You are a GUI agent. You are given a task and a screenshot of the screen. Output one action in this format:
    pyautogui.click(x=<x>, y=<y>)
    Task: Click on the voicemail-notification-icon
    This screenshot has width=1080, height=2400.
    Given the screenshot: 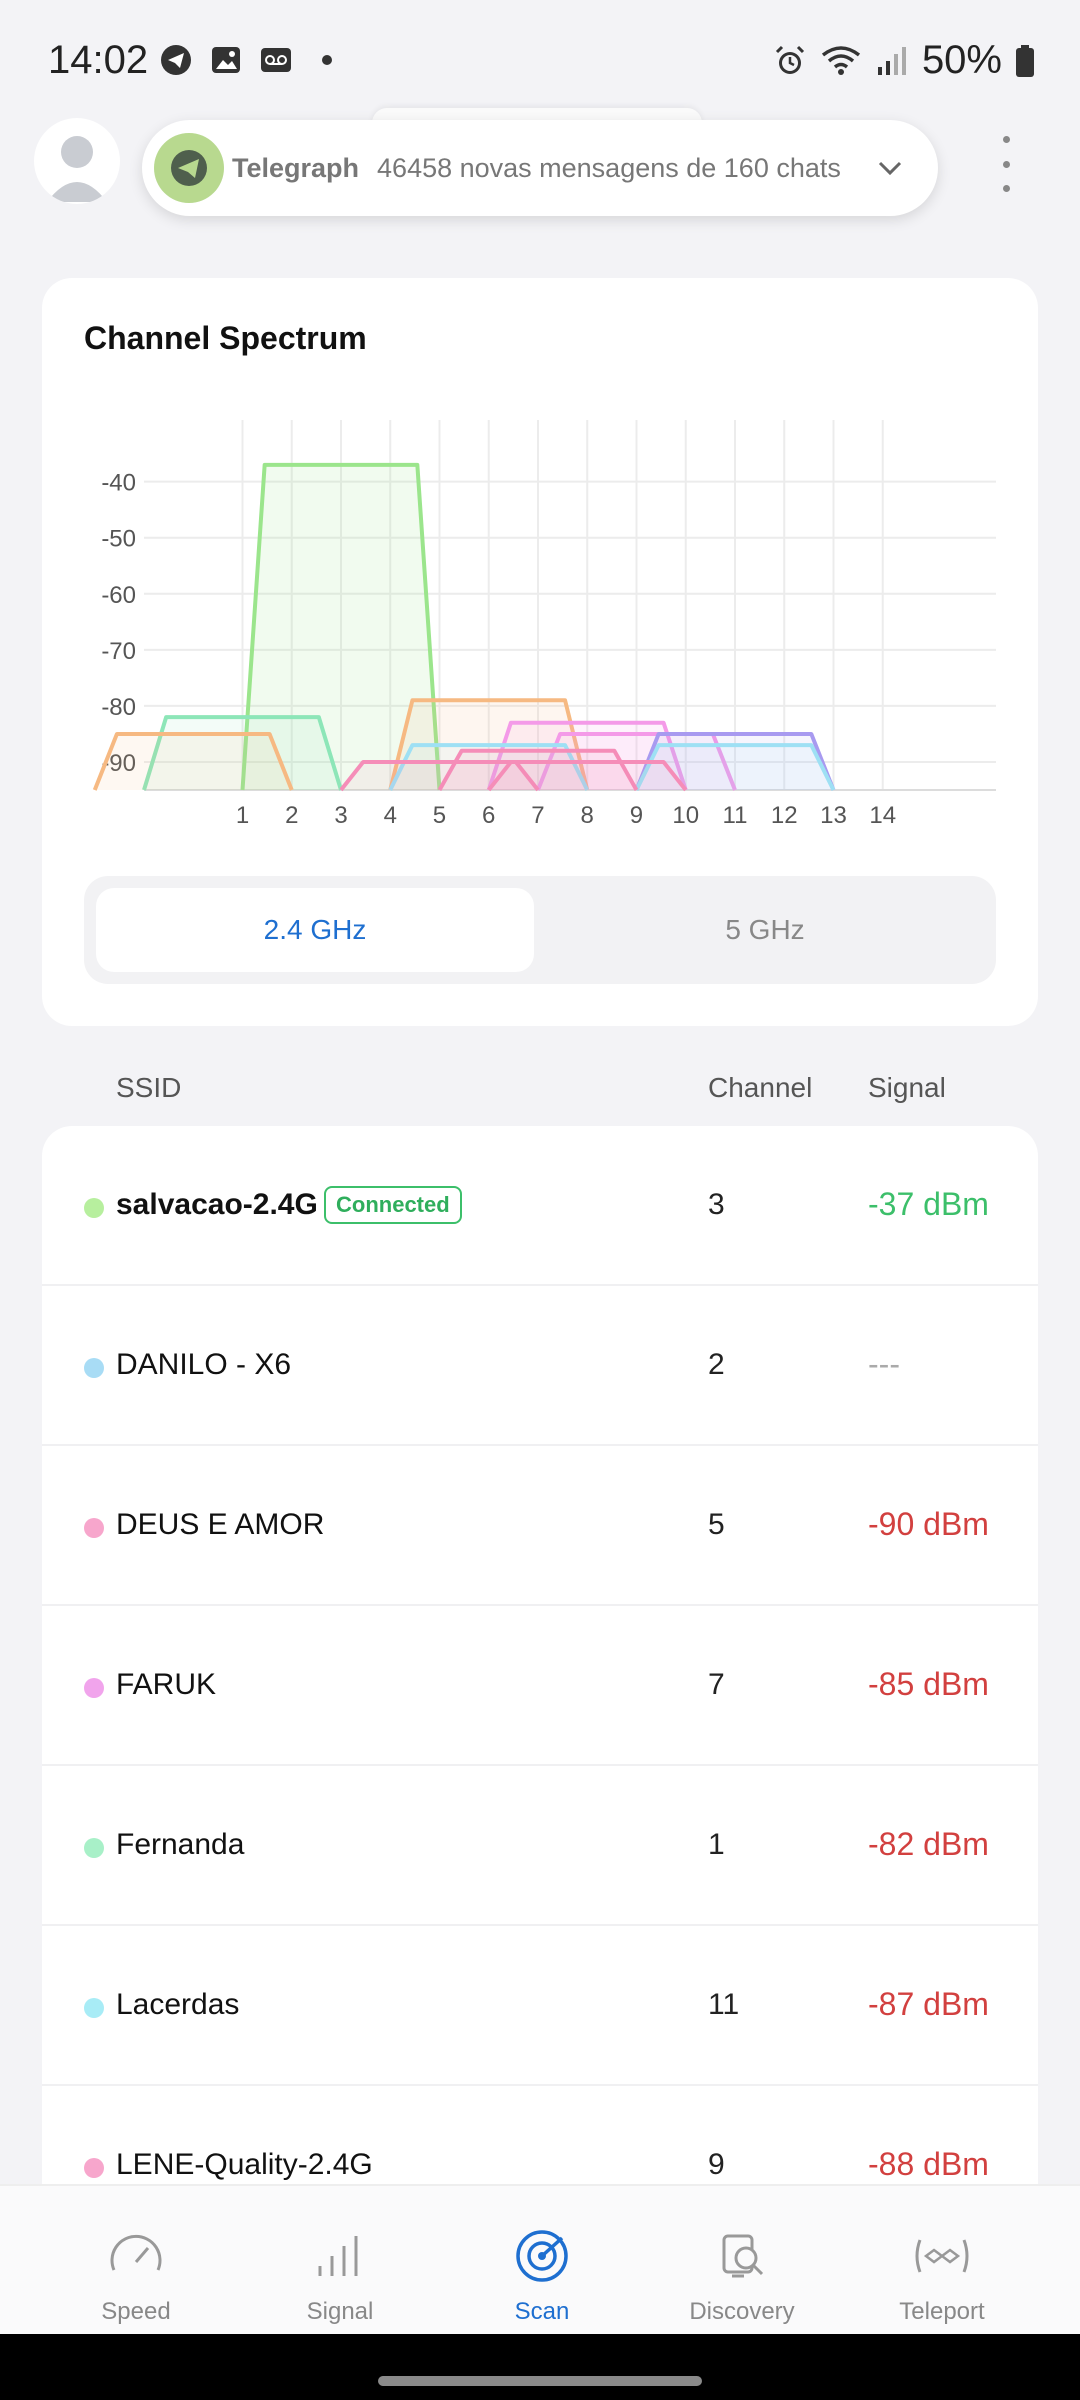 What is the action you would take?
    pyautogui.click(x=276, y=60)
    